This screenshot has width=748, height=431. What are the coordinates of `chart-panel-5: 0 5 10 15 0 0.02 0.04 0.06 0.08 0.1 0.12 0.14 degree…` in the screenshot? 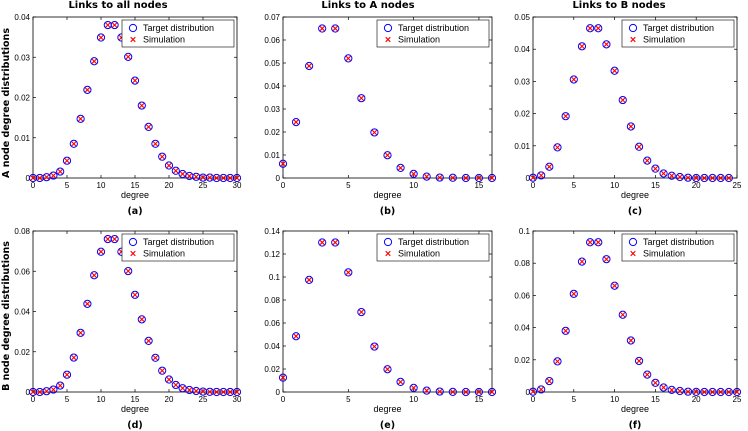 It's located at (380, 329).